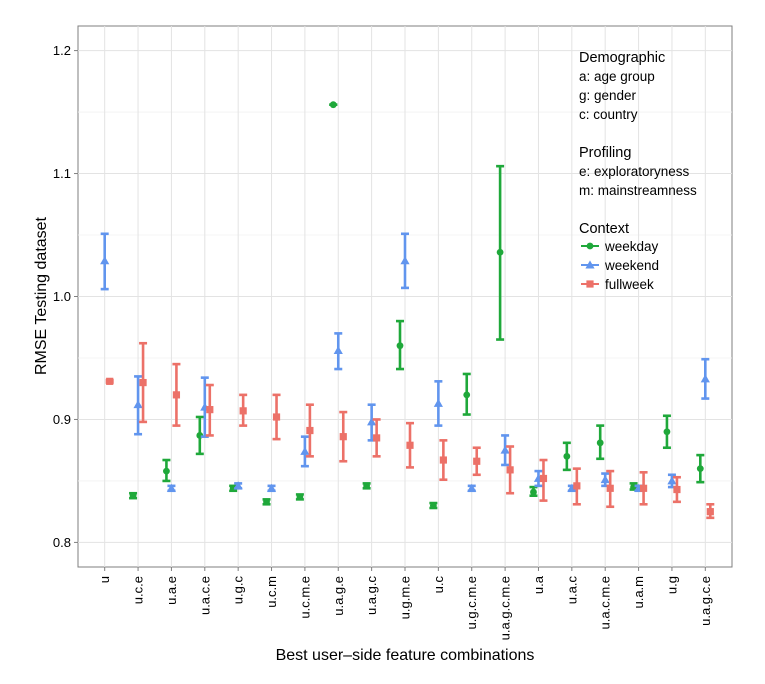  What do you see at coordinates (638, 592) in the screenshot?
I see `x-tick-label: u.a.m` at bounding box center [638, 592].